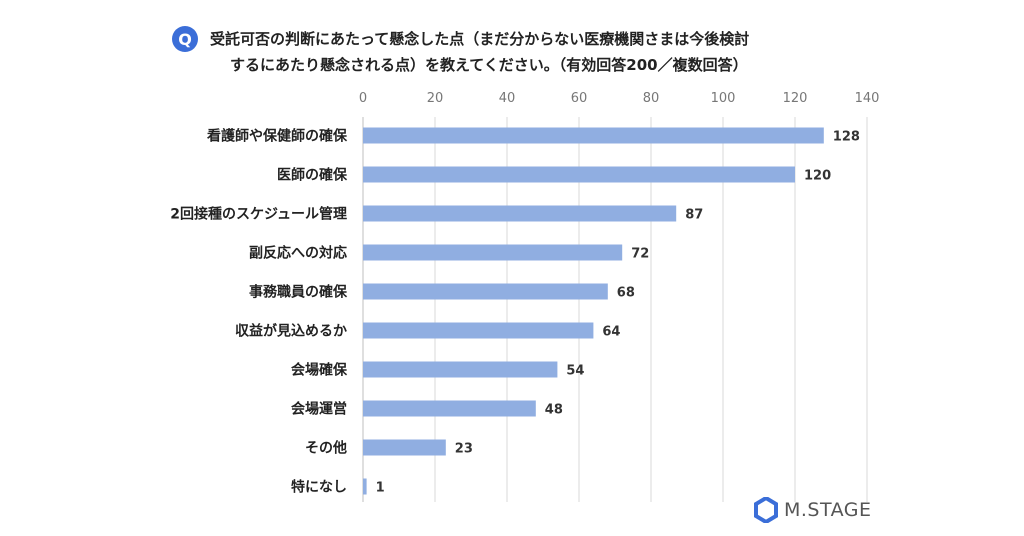 Image resolution: width=1024 pixels, height=536 pixels. Describe the element at coordinates (766, 510) in the screenshot. I see `hexagon-logo-icon` at that location.